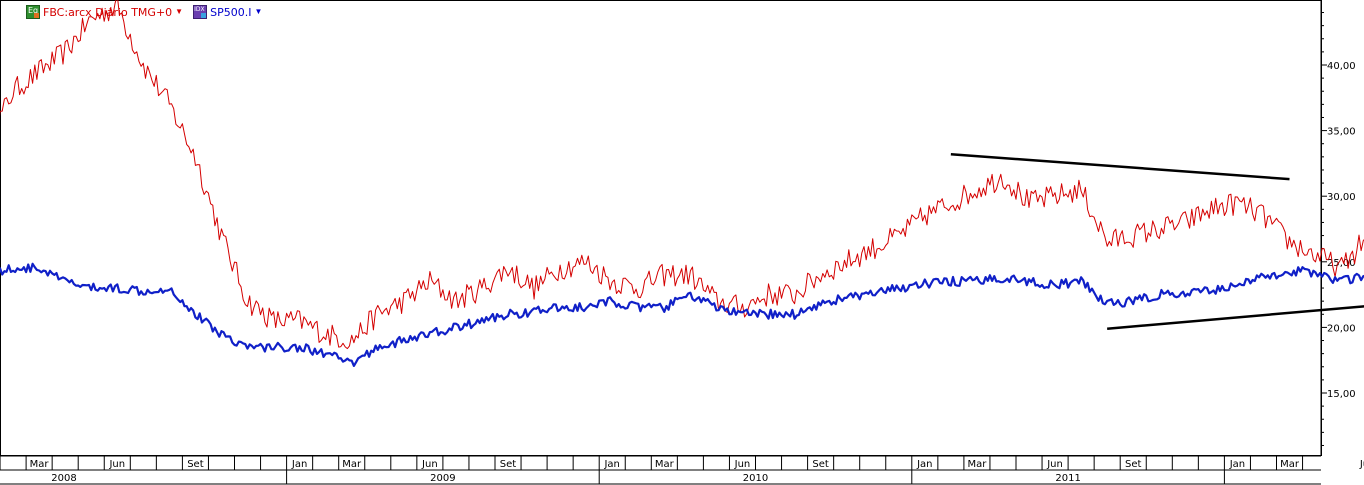  I want to click on y-tick-label: 25,00, so click(1341, 263).